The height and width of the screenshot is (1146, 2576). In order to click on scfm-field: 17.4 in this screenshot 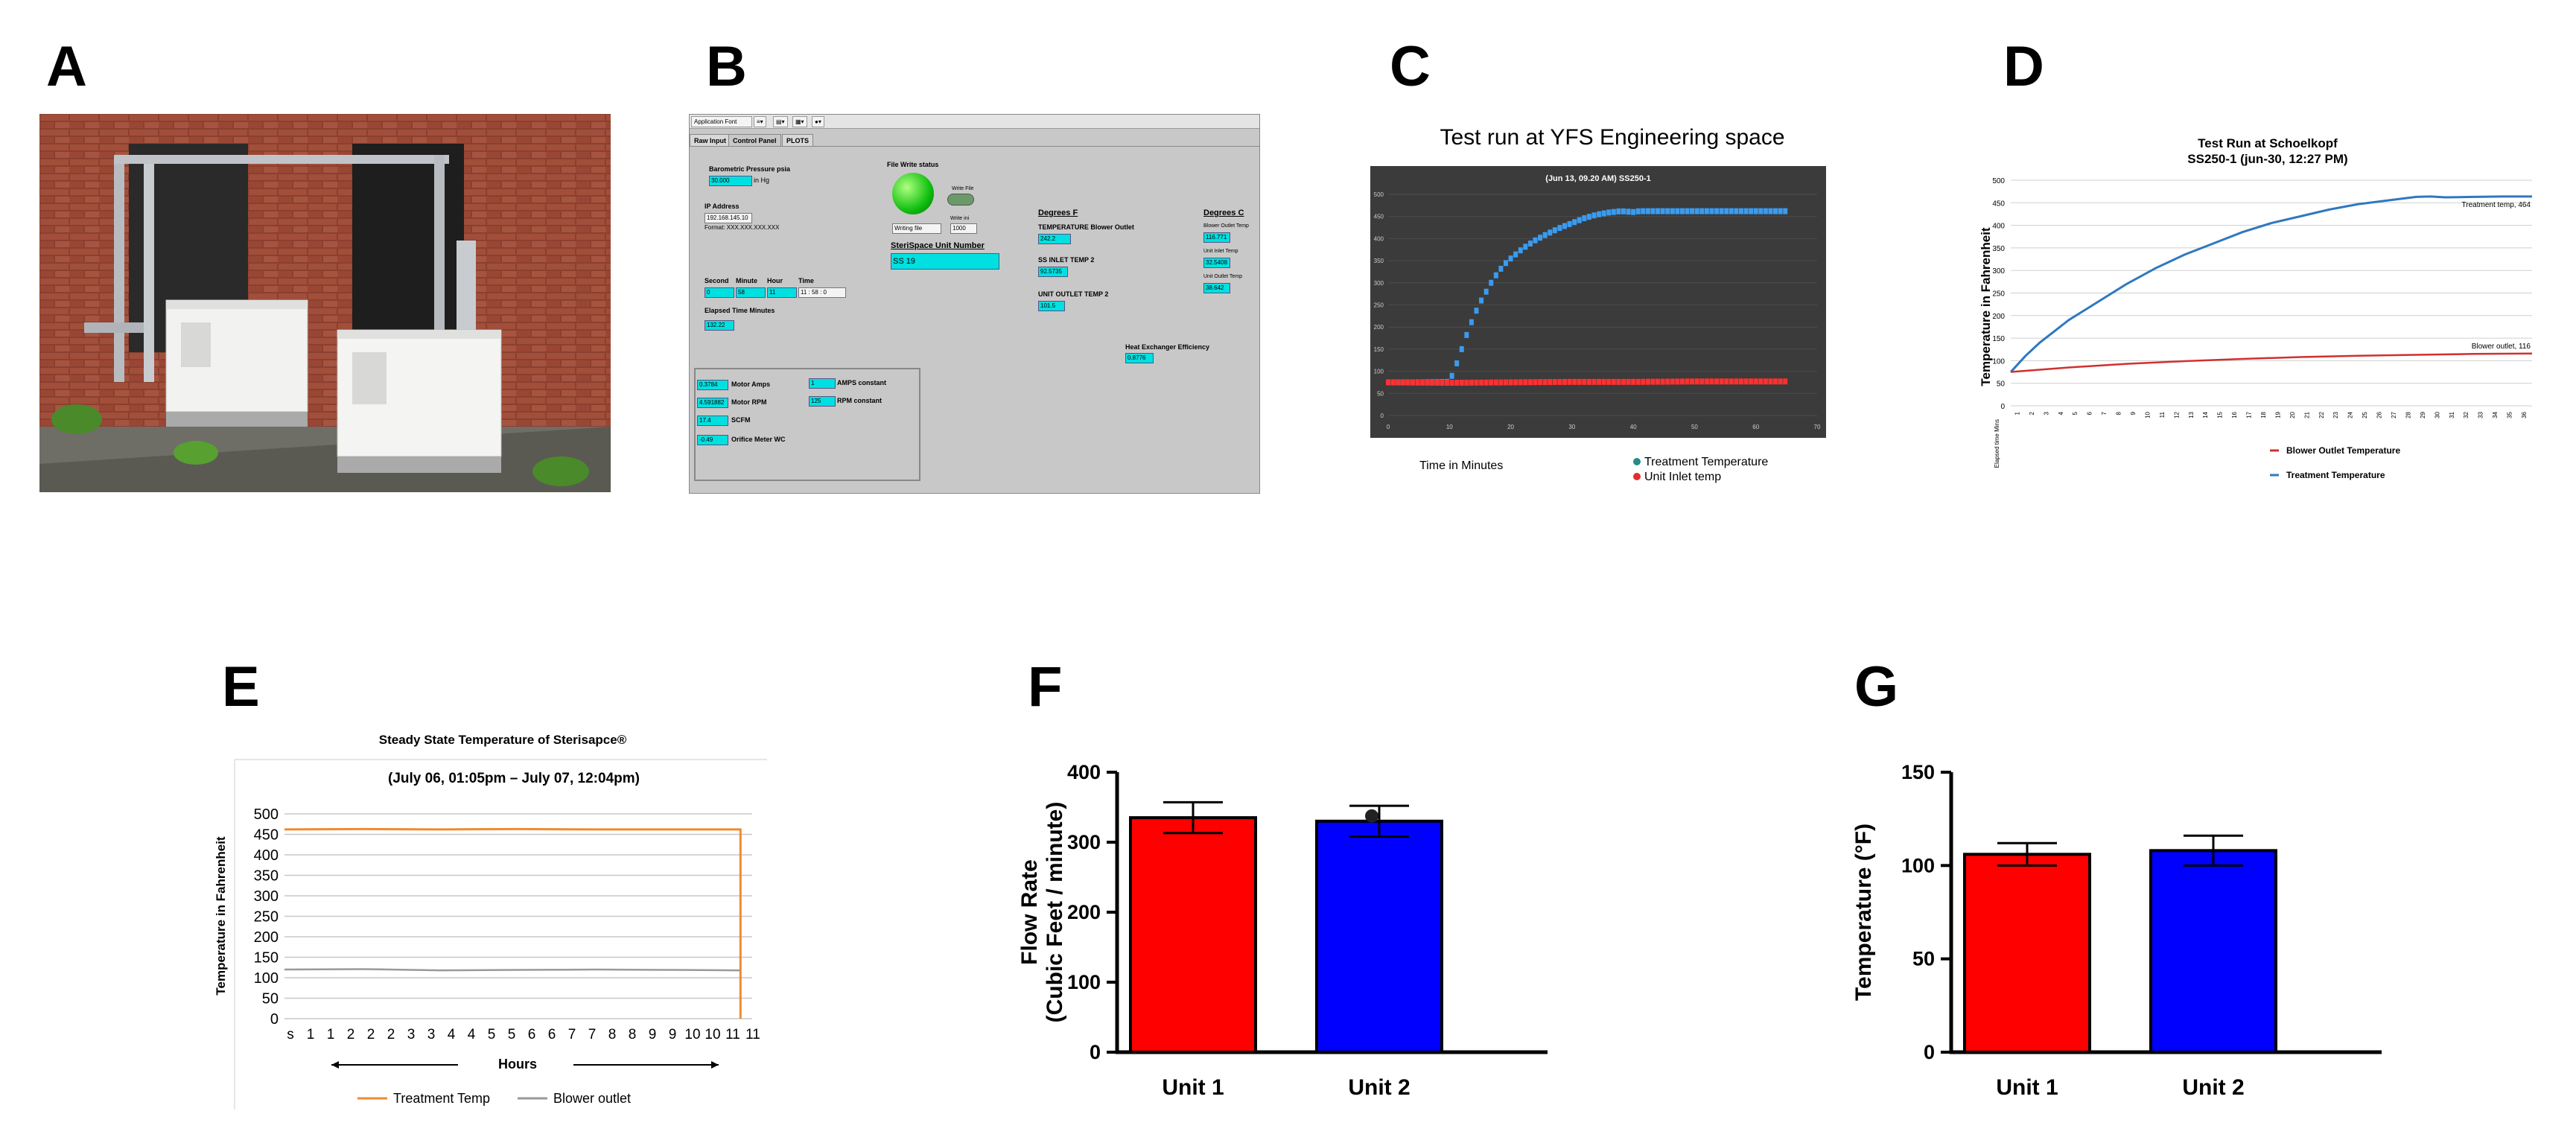, I will do `click(712, 421)`.